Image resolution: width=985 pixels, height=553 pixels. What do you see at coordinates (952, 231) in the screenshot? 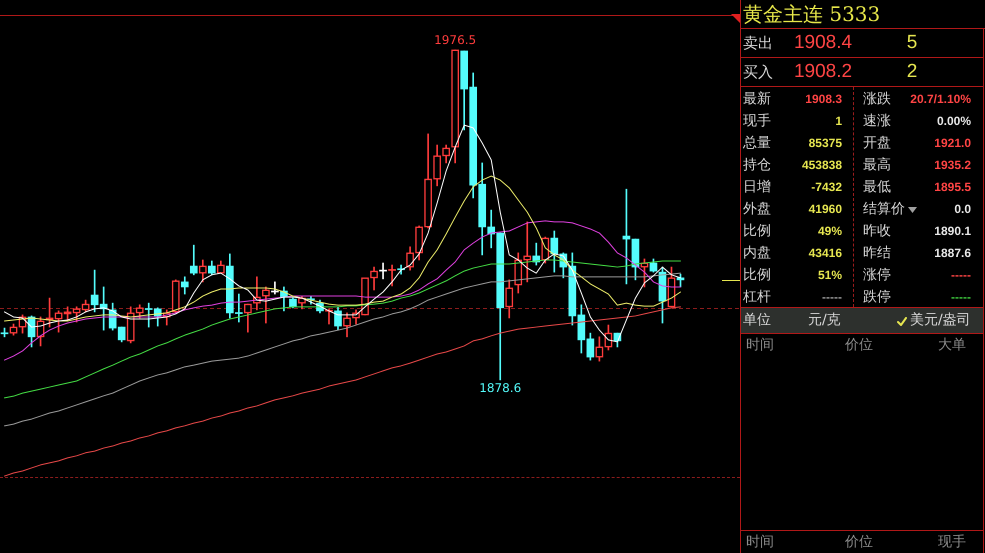
I see `text: 1890.1` at bounding box center [952, 231].